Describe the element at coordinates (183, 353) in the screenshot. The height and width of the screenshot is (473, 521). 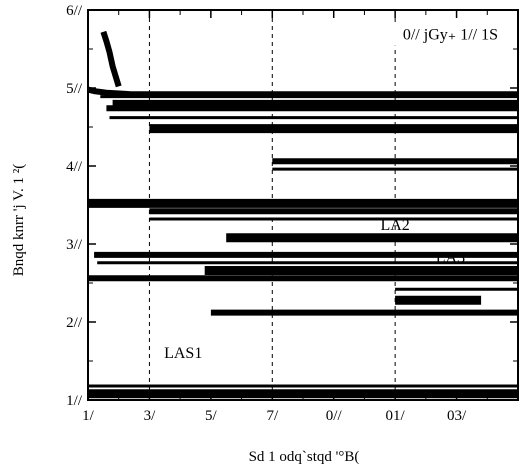
I see `annotation-label: LAS1` at that location.